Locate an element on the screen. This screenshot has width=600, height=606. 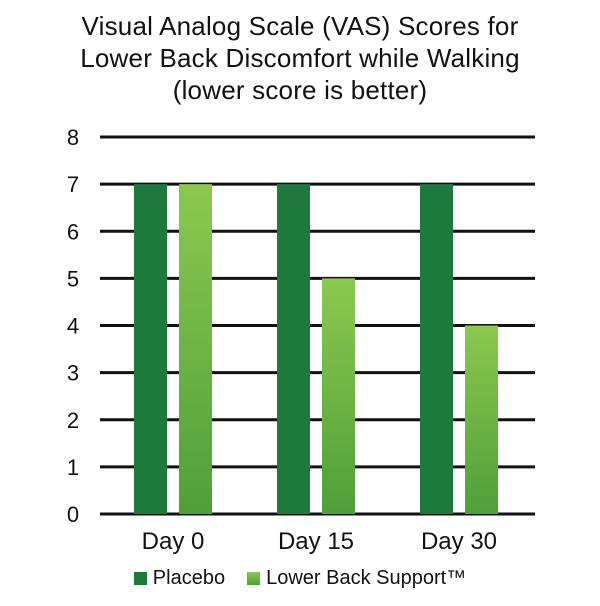
legend: Placebo Lower Back Support™ is located at coordinates (300, 578).